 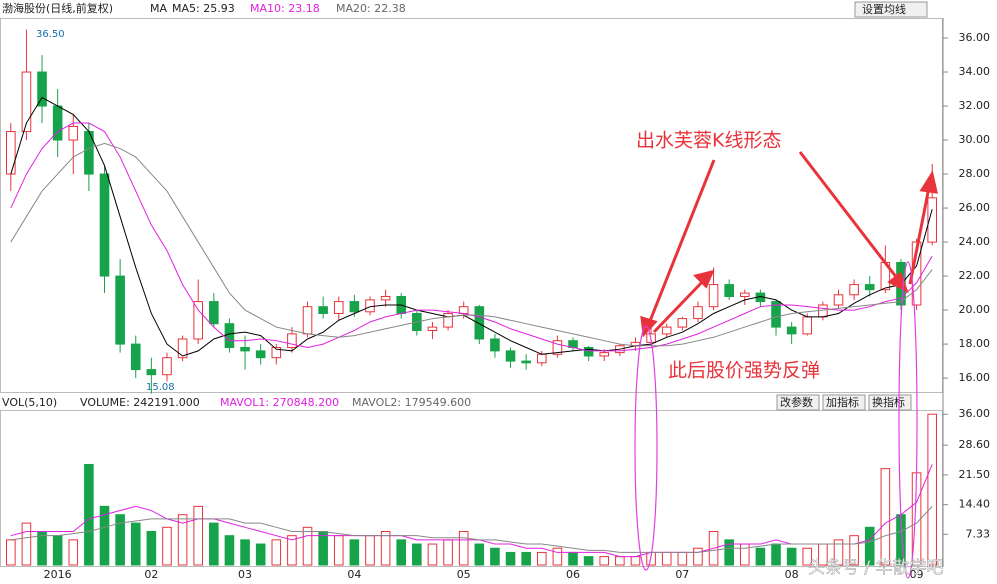 I want to click on x-tick-label: 2016, so click(x=58, y=574).